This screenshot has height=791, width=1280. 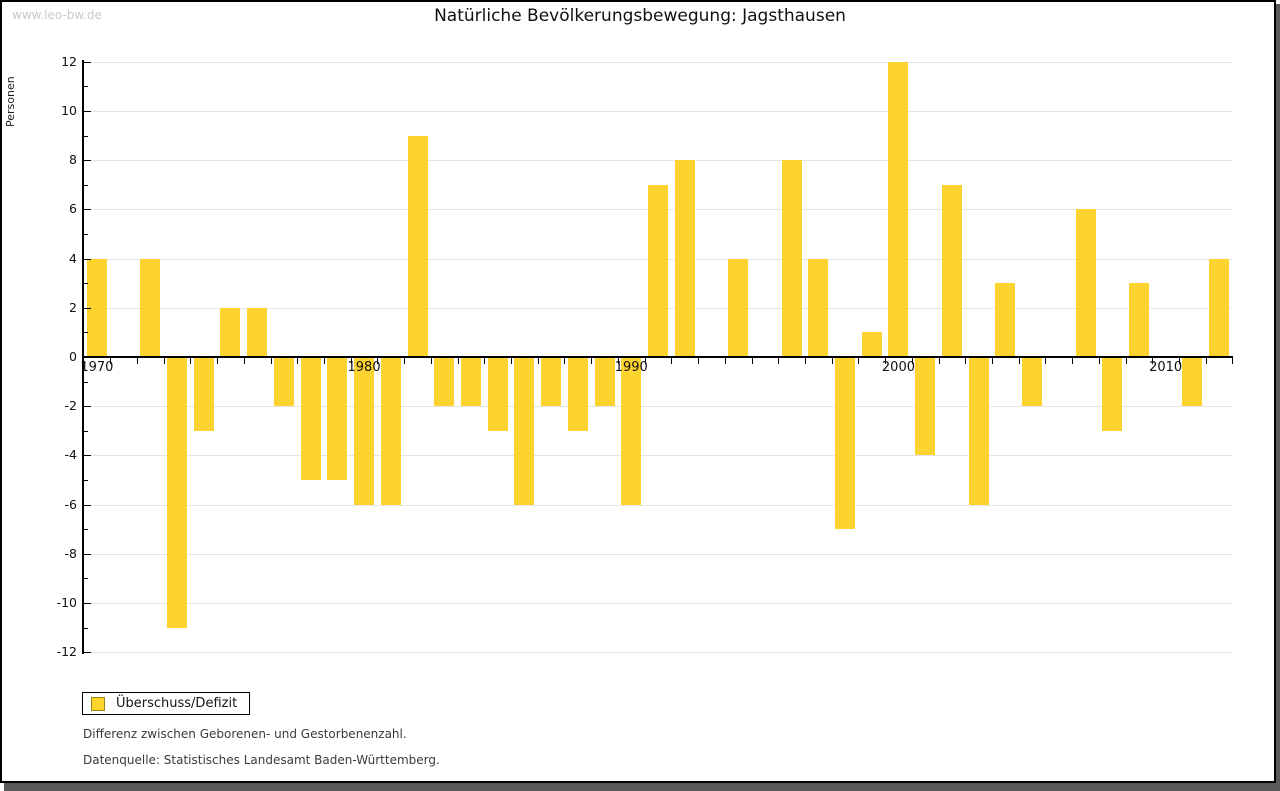 What do you see at coordinates (1032, 382) in the screenshot?
I see `bar-2005` at bounding box center [1032, 382].